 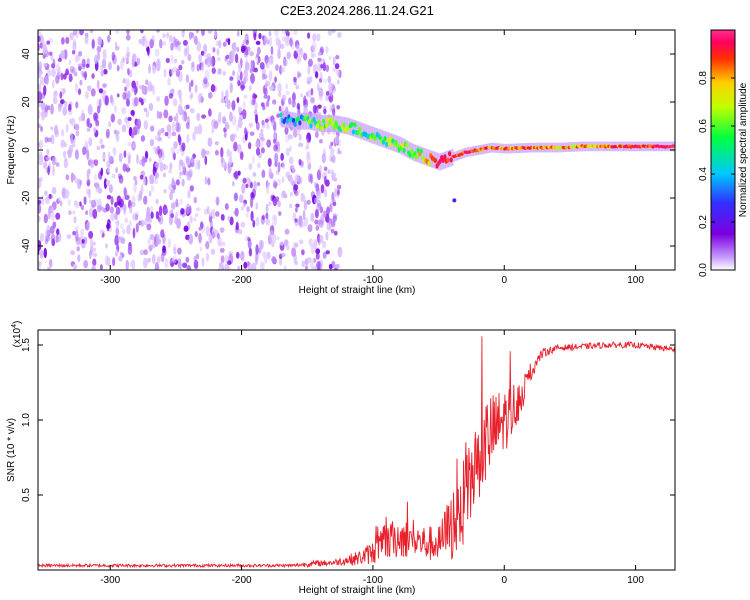 I want to click on snr-x-tick-label: 0, so click(x=504, y=580).